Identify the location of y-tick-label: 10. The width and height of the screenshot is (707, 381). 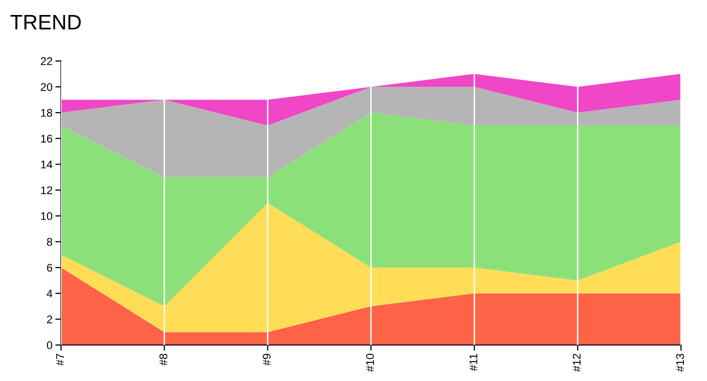
(46, 216).